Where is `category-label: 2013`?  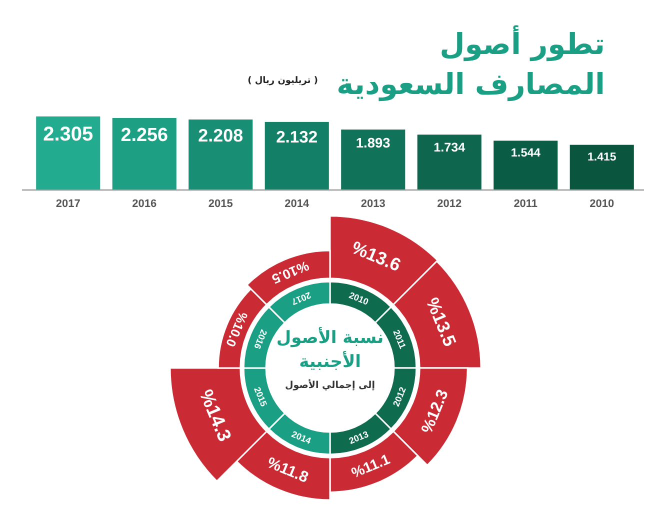 category-label: 2013 is located at coordinates (359, 437).